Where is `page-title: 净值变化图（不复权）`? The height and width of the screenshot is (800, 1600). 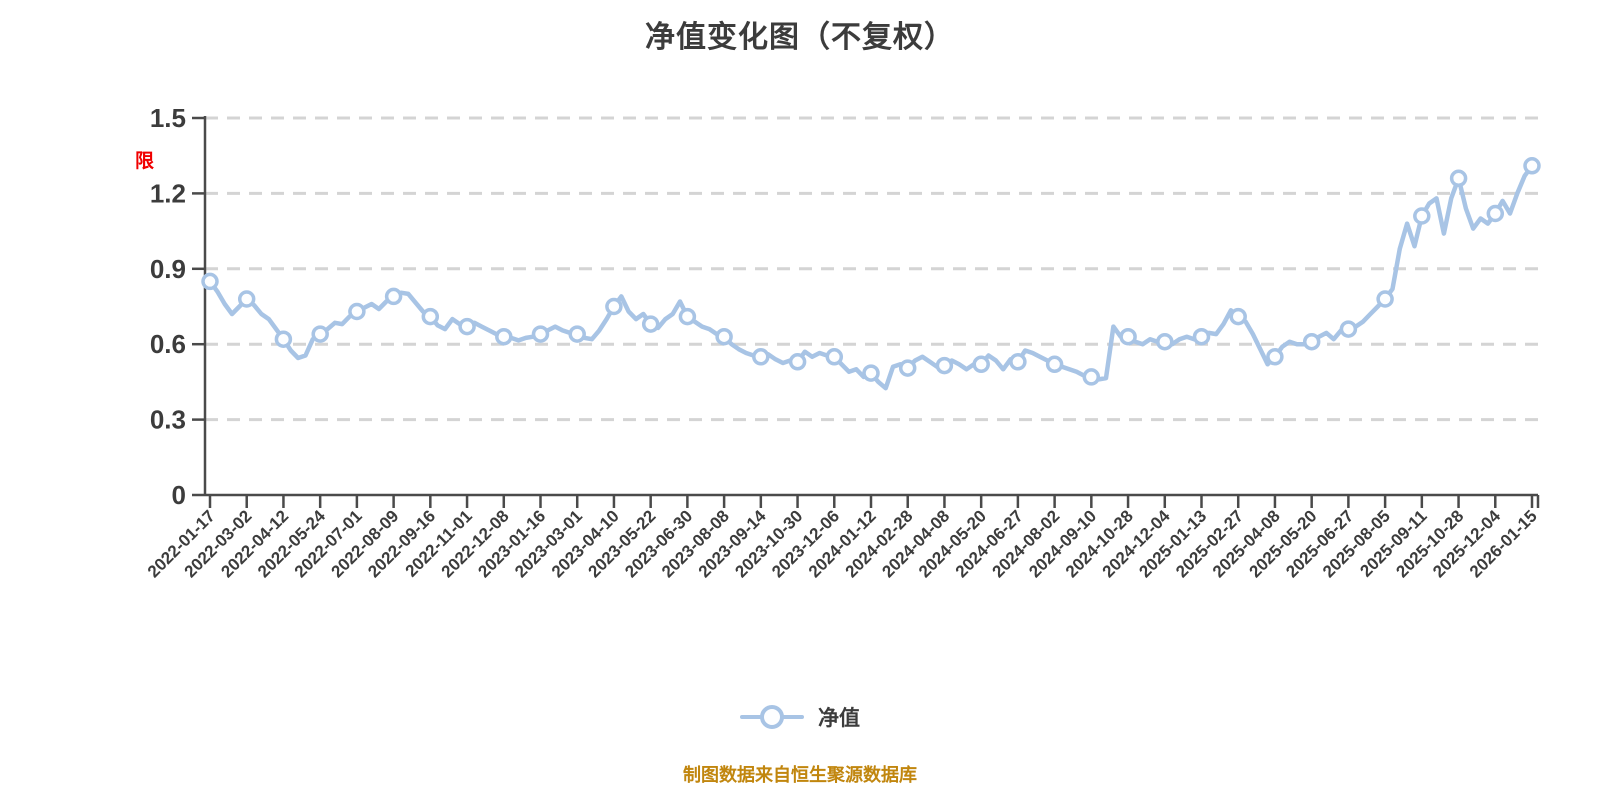
page-title: 净值变化图（不复权） is located at coordinates (800, 37).